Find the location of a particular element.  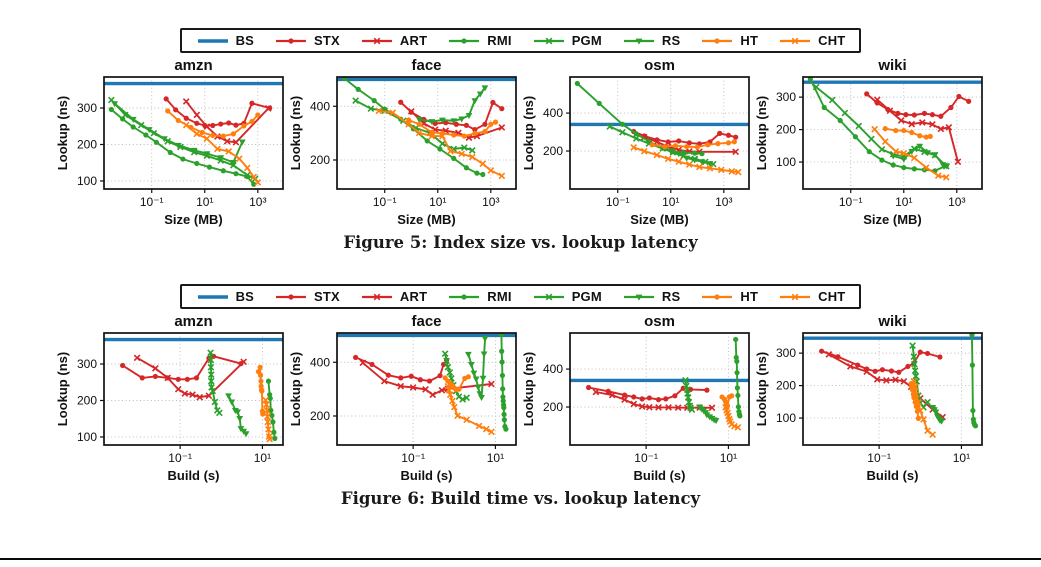

figure-5-caption: Figure 5: Index size vs. lookup latency is located at coordinates (520, 242).